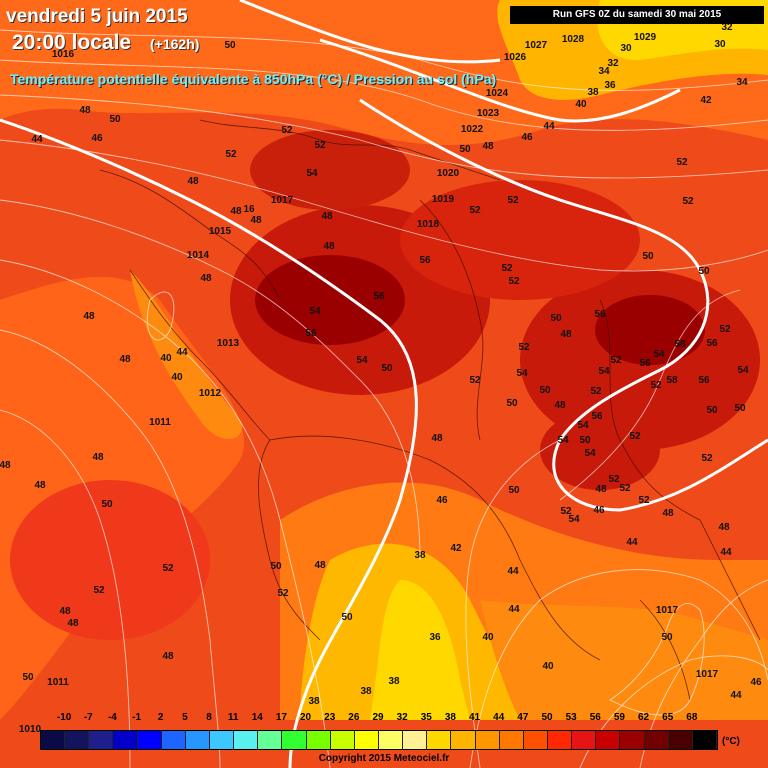  What do you see at coordinates (88, 717) in the screenshot?
I see `legend-tick-label: -7` at bounding box center [88, 717].